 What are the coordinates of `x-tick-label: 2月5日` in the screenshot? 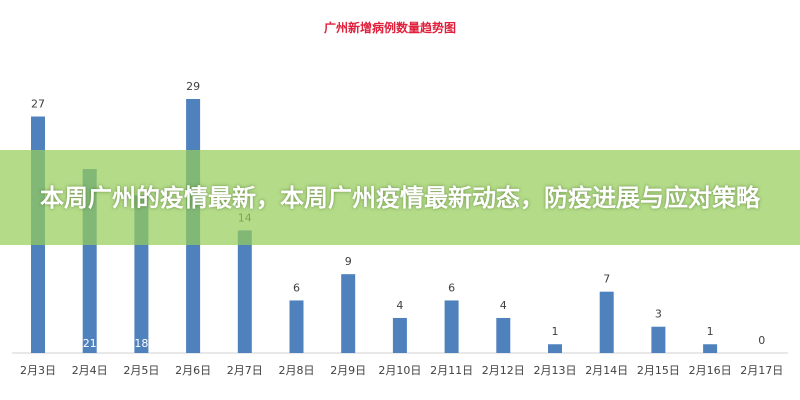 It's located at (141, 370).